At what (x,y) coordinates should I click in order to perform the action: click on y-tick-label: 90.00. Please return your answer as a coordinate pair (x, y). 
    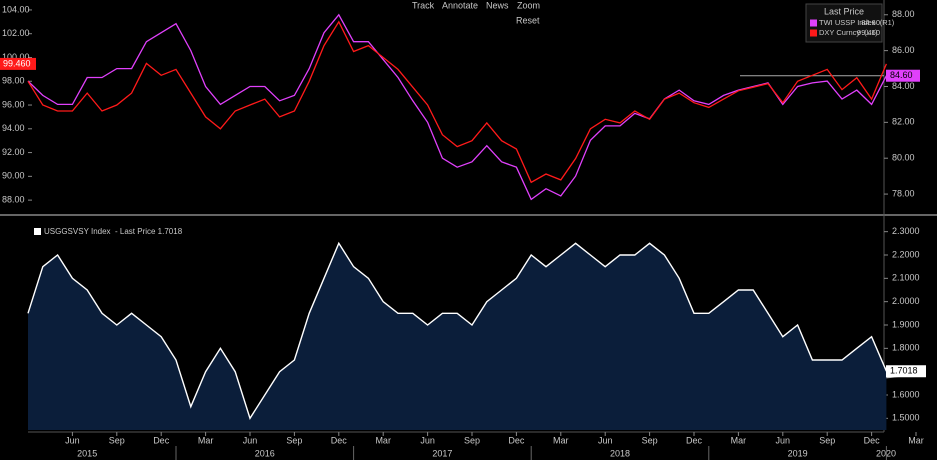
    Looking at the image, I should click on (13, 176).